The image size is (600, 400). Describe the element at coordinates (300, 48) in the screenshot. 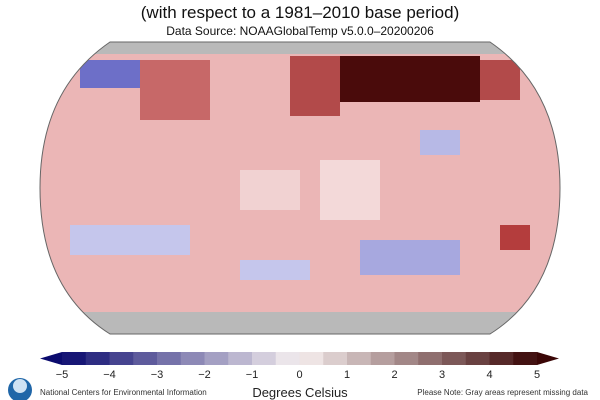

I see `missing-arctic` at that location.